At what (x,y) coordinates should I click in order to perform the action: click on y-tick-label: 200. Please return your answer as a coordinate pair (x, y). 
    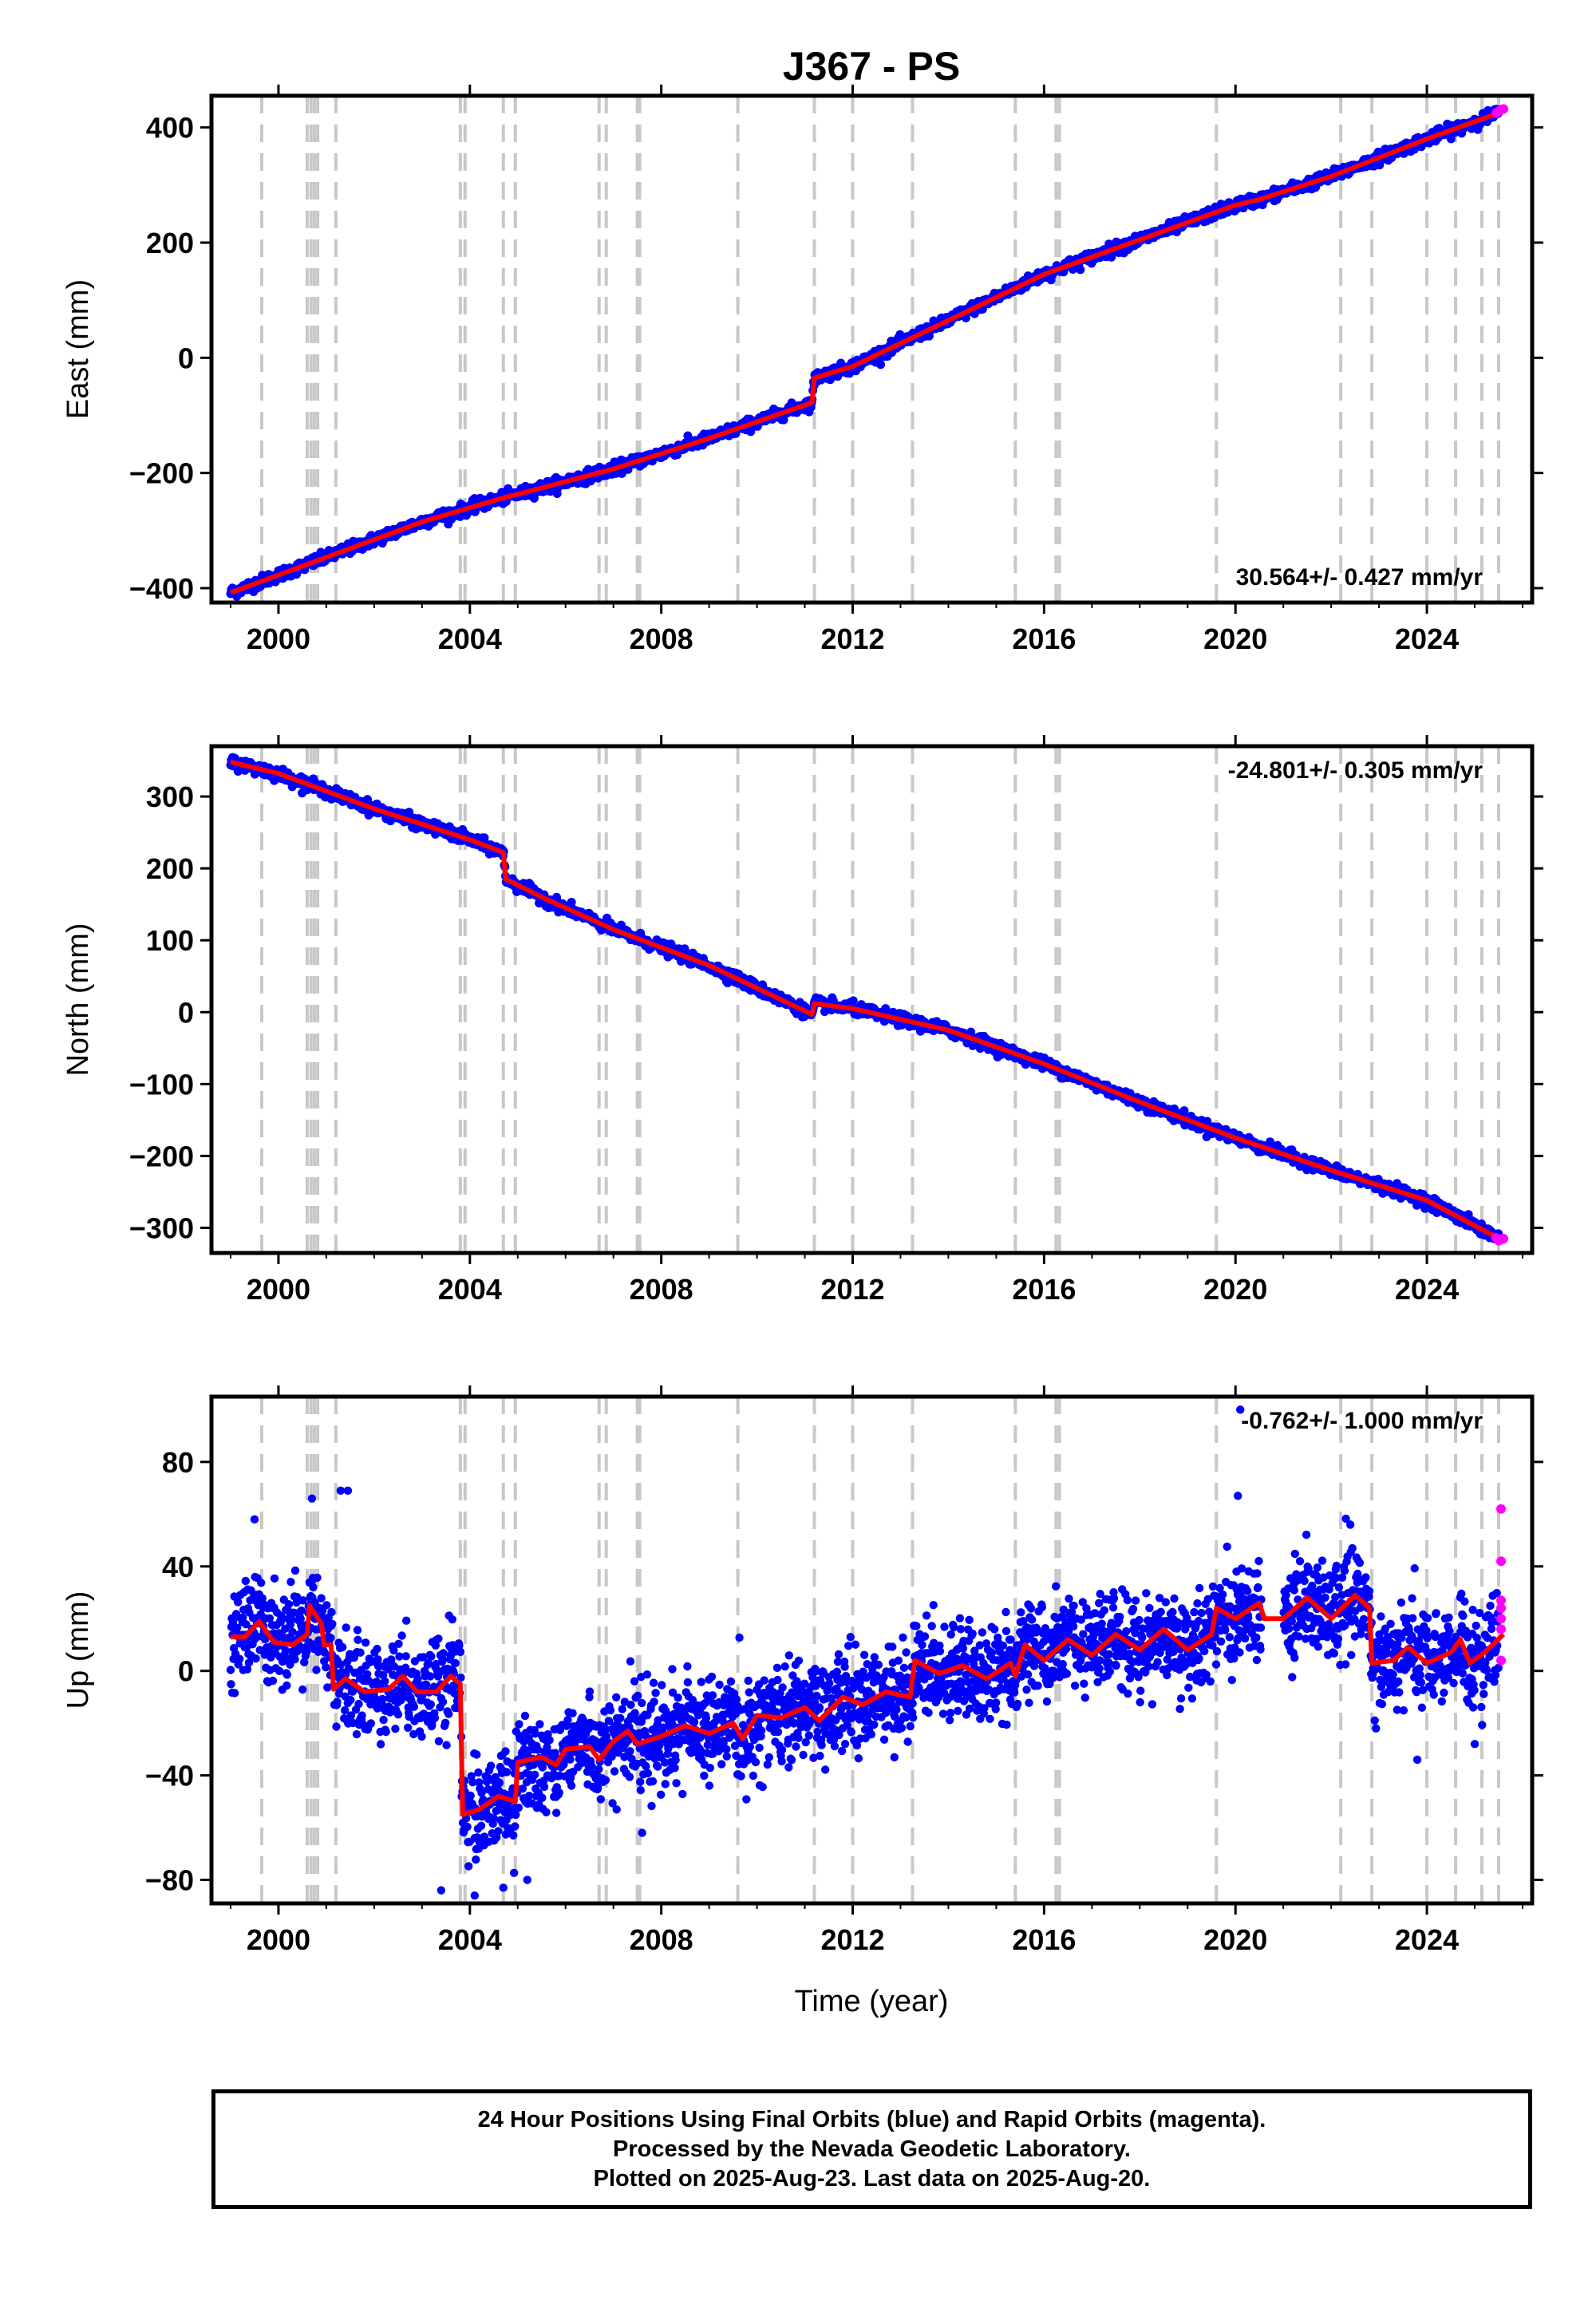
    Looking at the image, I should click on (170, 868).